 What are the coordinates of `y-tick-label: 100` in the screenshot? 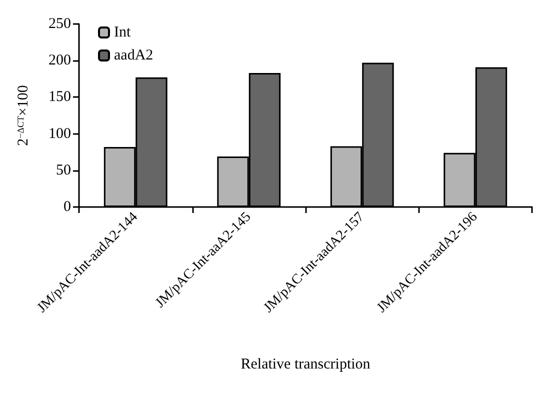 It's located at (59, 134).